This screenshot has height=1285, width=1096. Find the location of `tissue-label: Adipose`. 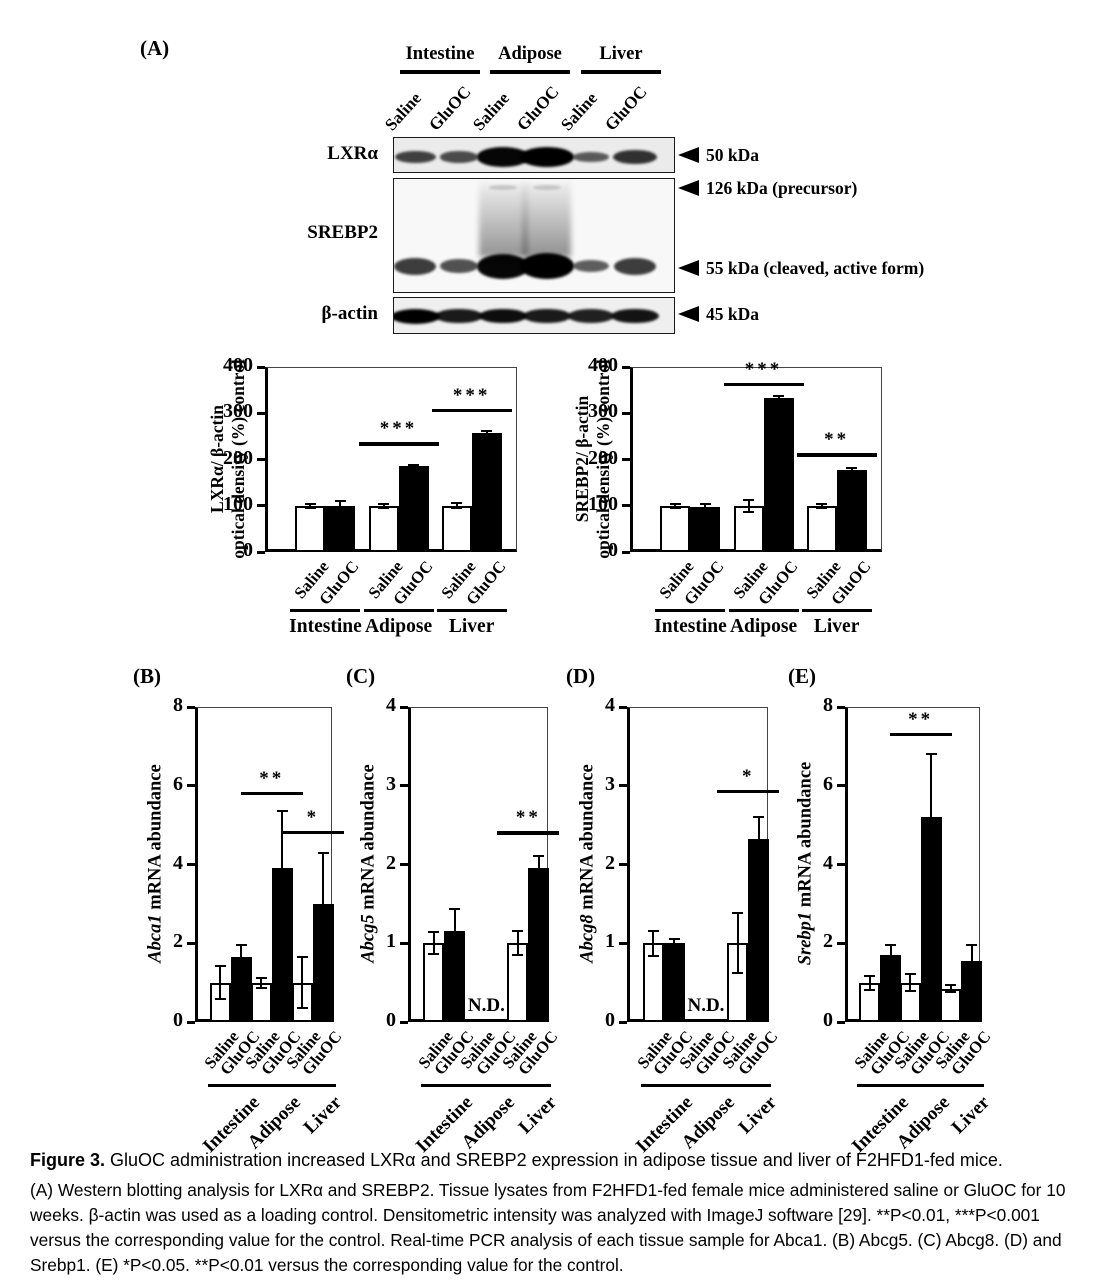

tissue-label: Adipose is located at coordinates (763, 626).